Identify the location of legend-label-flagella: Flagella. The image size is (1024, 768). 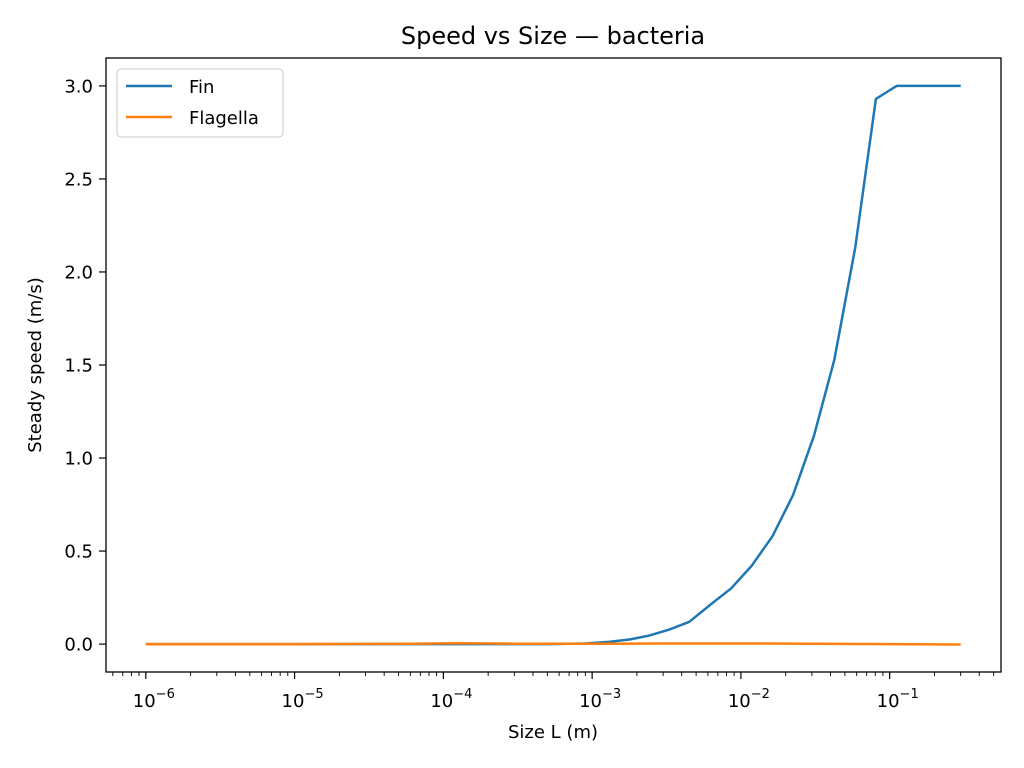
(224, 118).